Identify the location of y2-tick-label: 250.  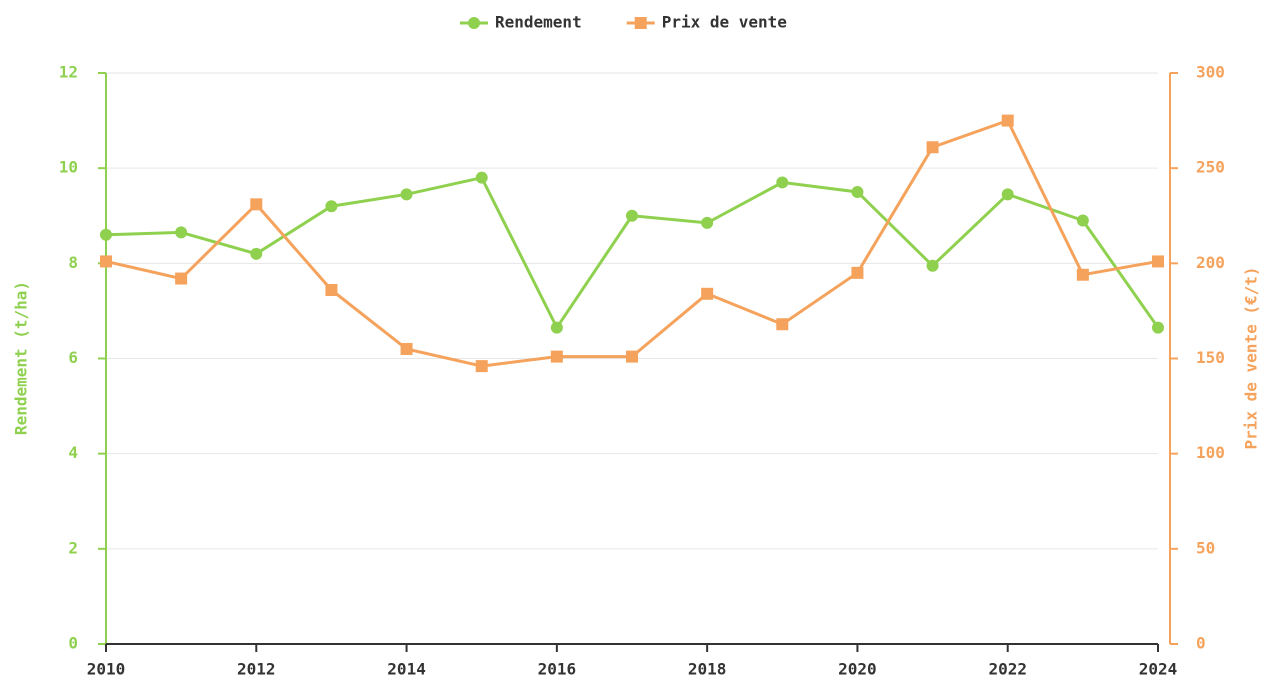
(1210, 167).